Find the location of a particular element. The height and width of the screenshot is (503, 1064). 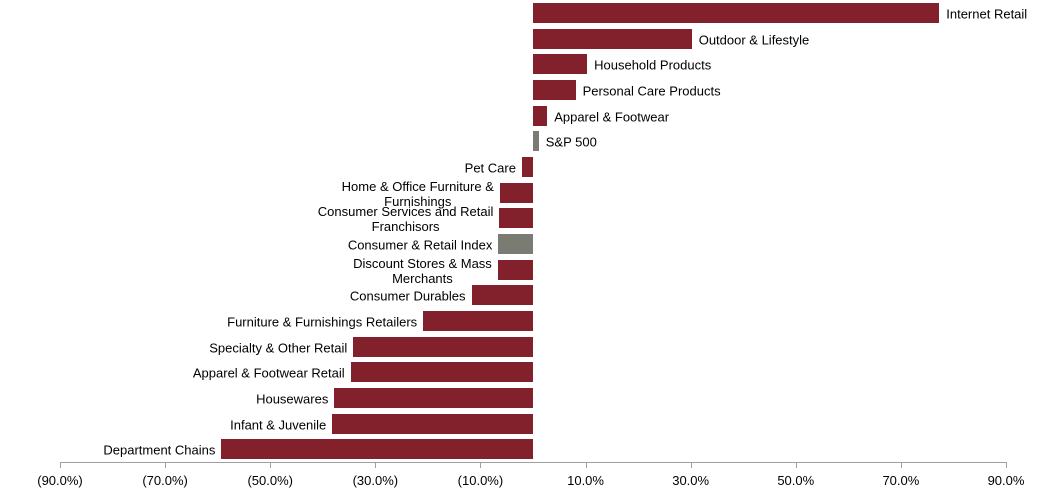

x-axis-tick-label: 70.0% is located at coordinates (901, 480).